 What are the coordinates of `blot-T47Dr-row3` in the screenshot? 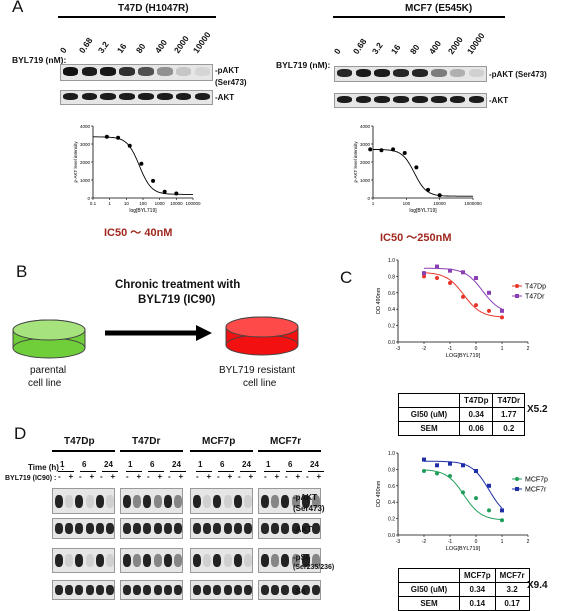 It's located at (151, 590).